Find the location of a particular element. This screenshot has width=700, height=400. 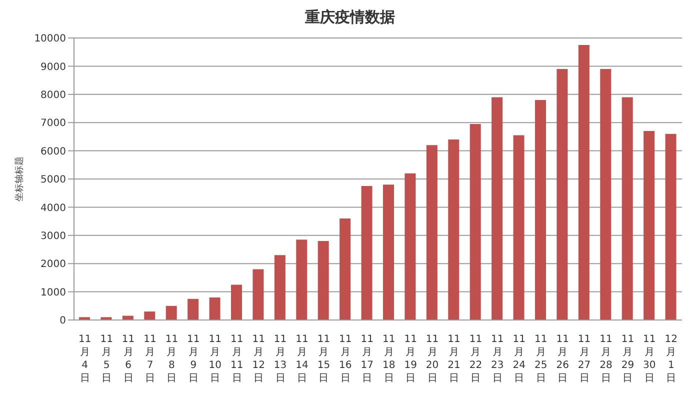

x-tick-label: 11月5日 is located at coordinates (106, 359).